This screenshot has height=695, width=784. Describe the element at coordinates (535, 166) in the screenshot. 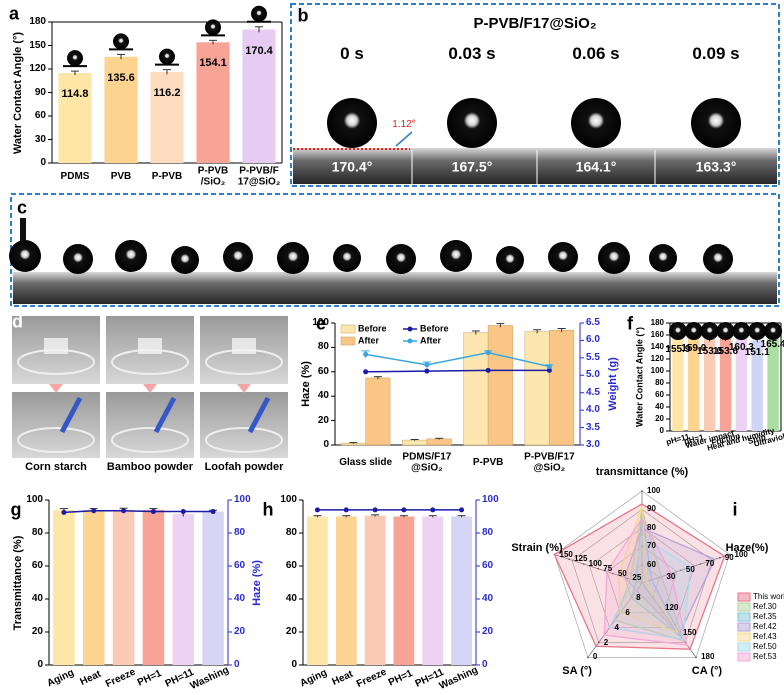

I see `substrate` at that location.